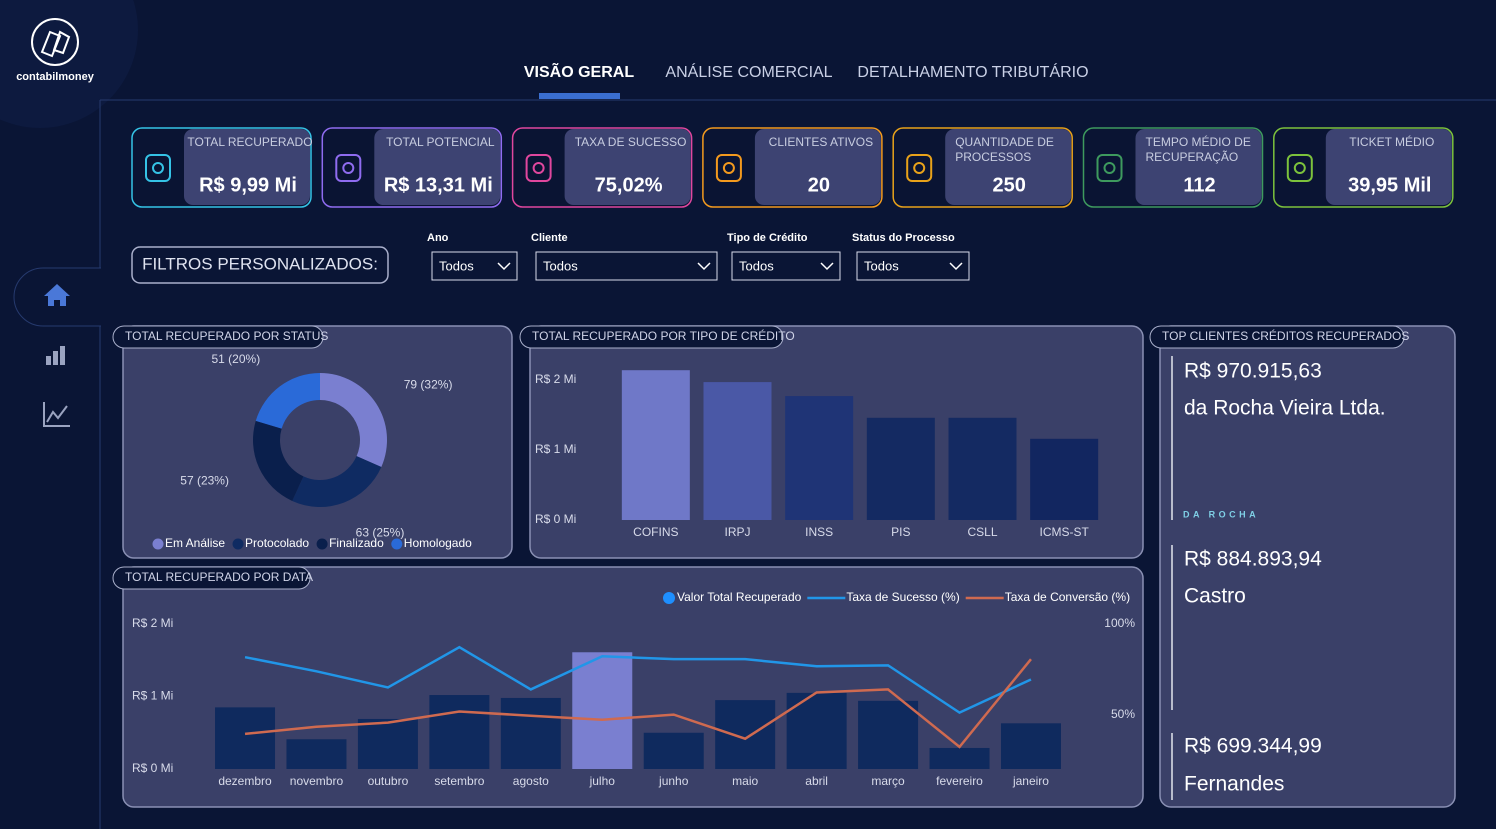 Image resolution: width=1496 pixels, height=829 pixels. What do you see at coordinates (1391, 141) in the screenshot?
I see `kpi-label: TICKET MÉDIO` at bounding box center [1391, 141].